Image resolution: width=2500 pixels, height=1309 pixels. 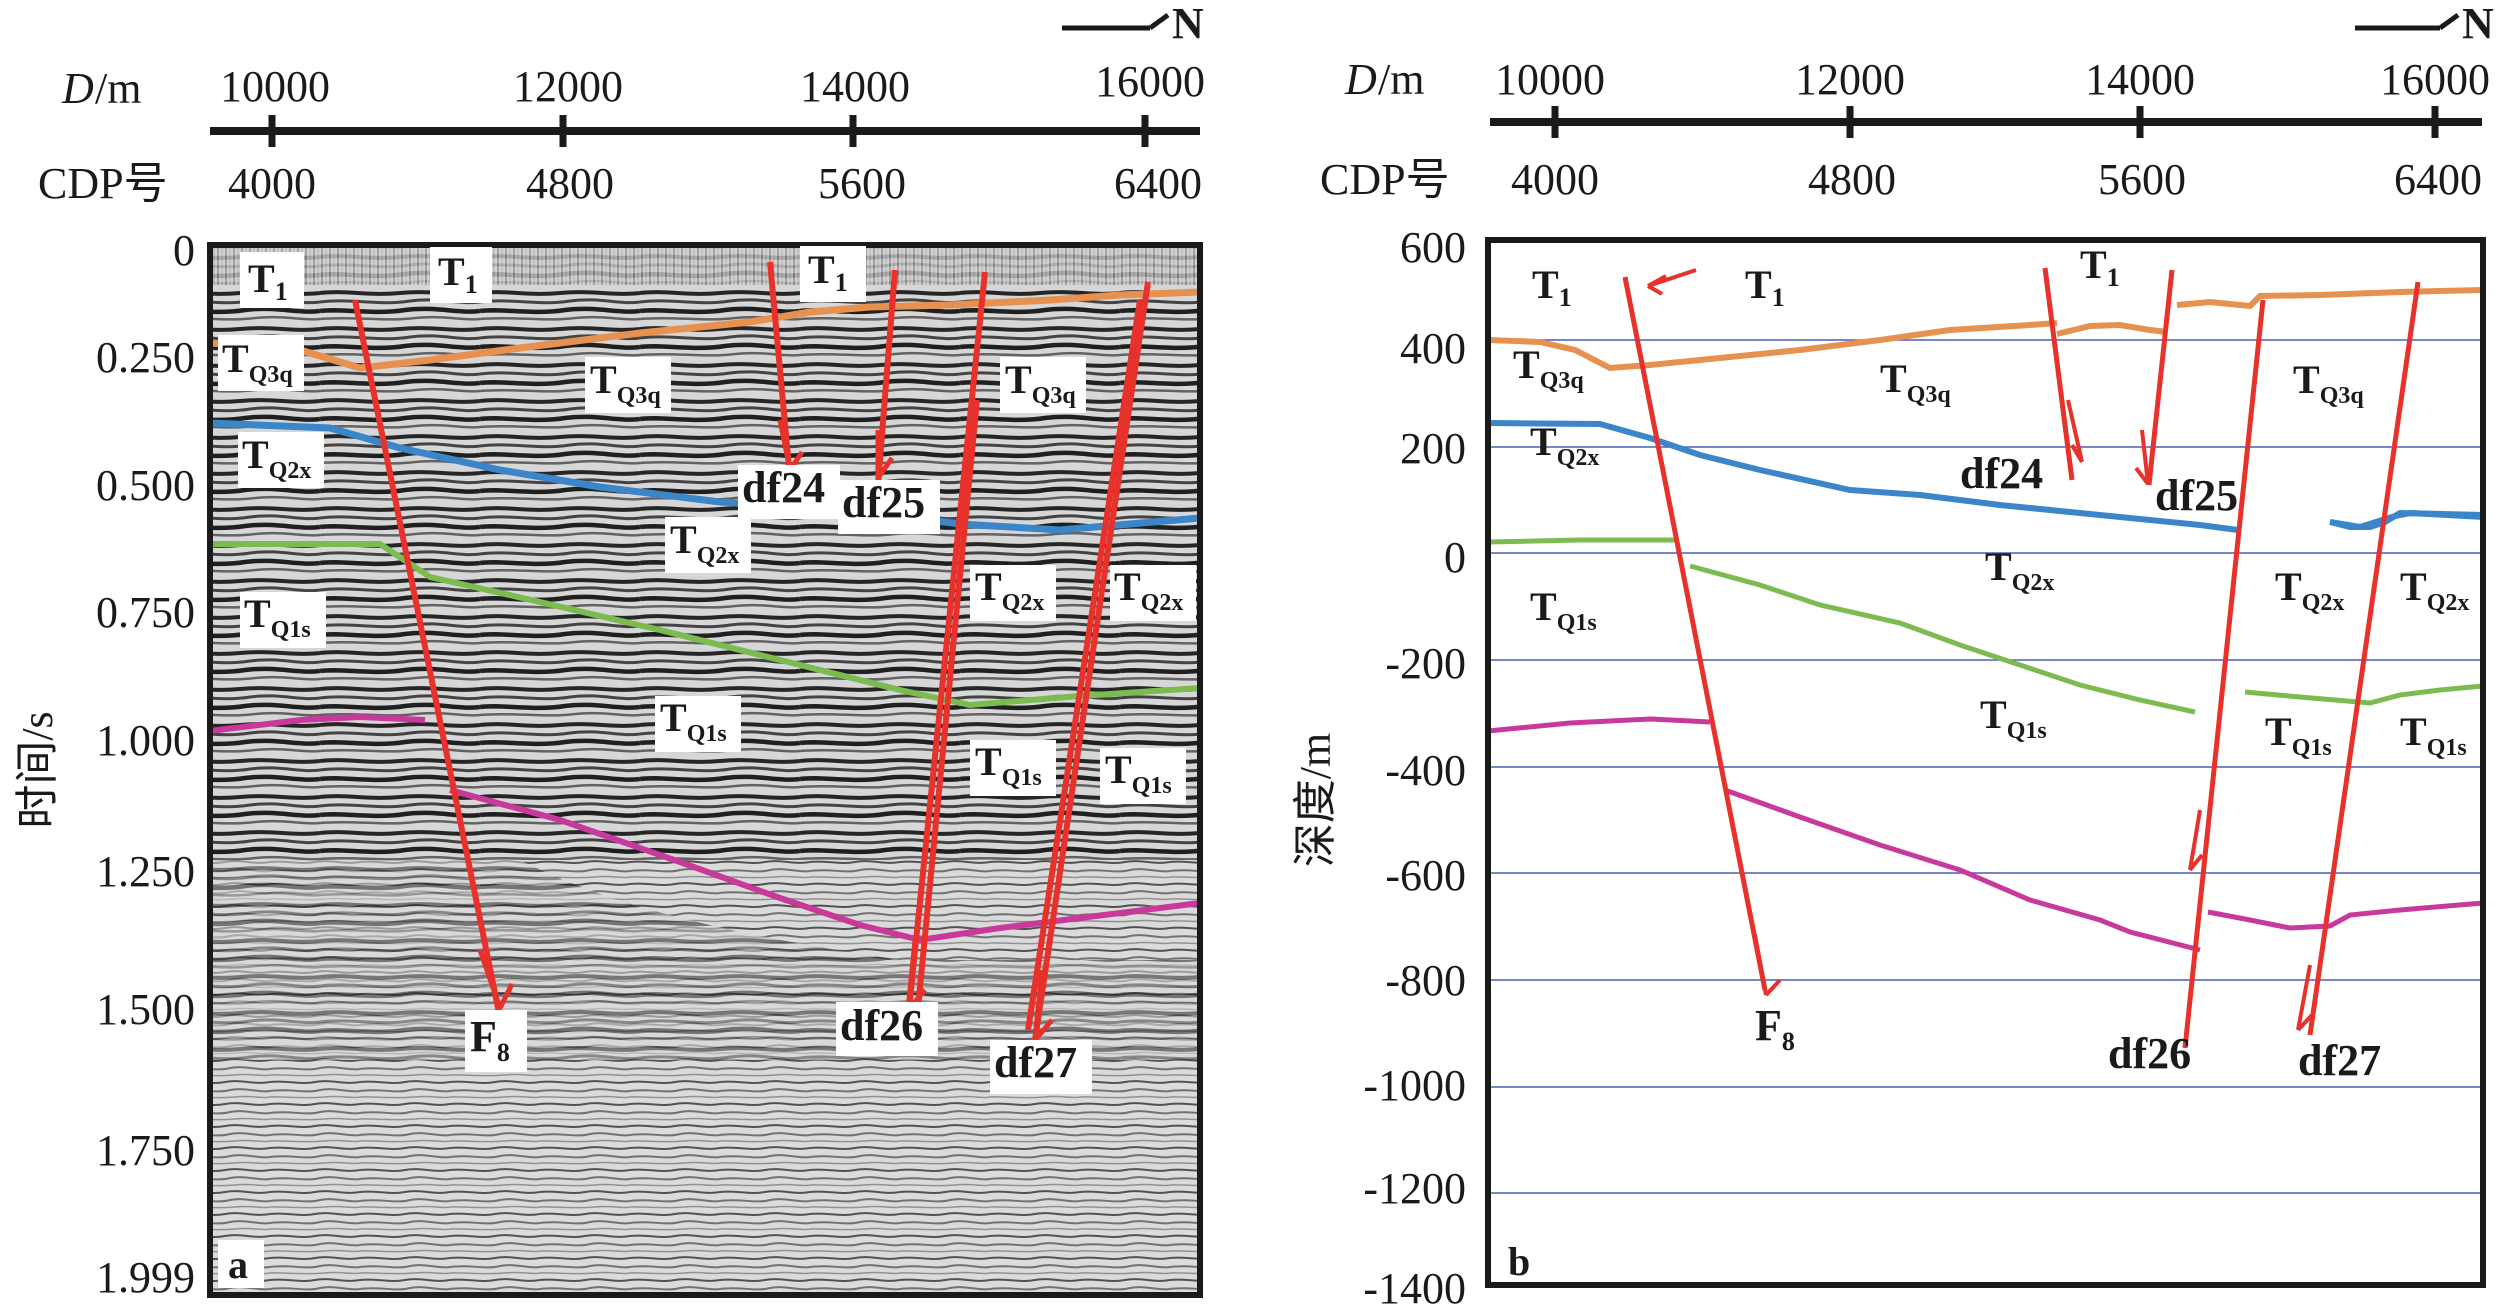 What do you see at coordinates (2438, 179) in the screenshot?
I see `cdp-tick-label: 6400` at bounding box center [2438, 179].